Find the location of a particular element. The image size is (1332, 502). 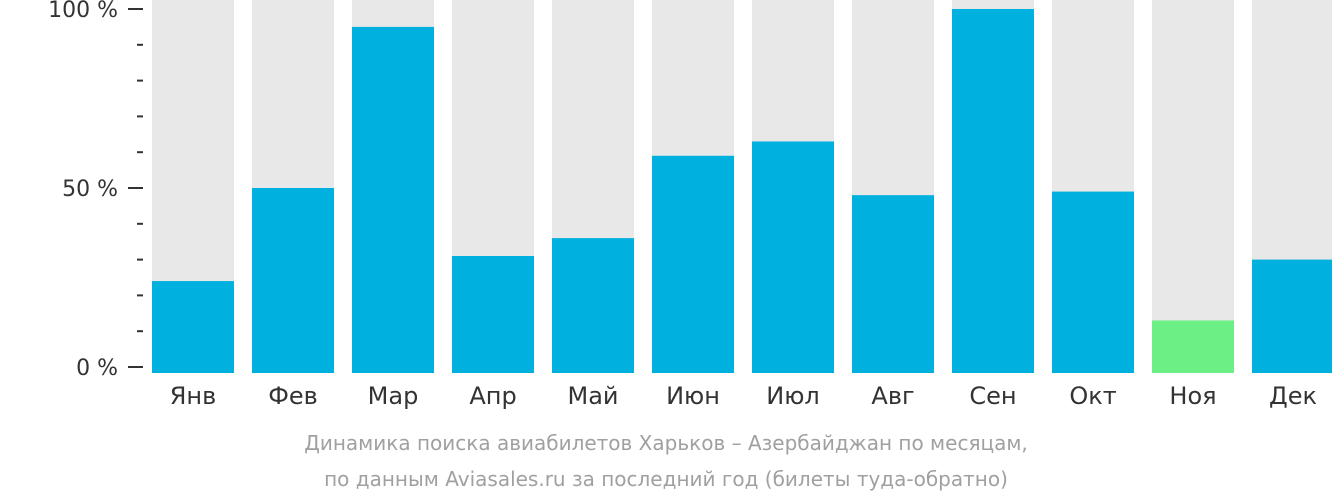

x-tick-label: Ноя is located at coordinates (1192, 396).